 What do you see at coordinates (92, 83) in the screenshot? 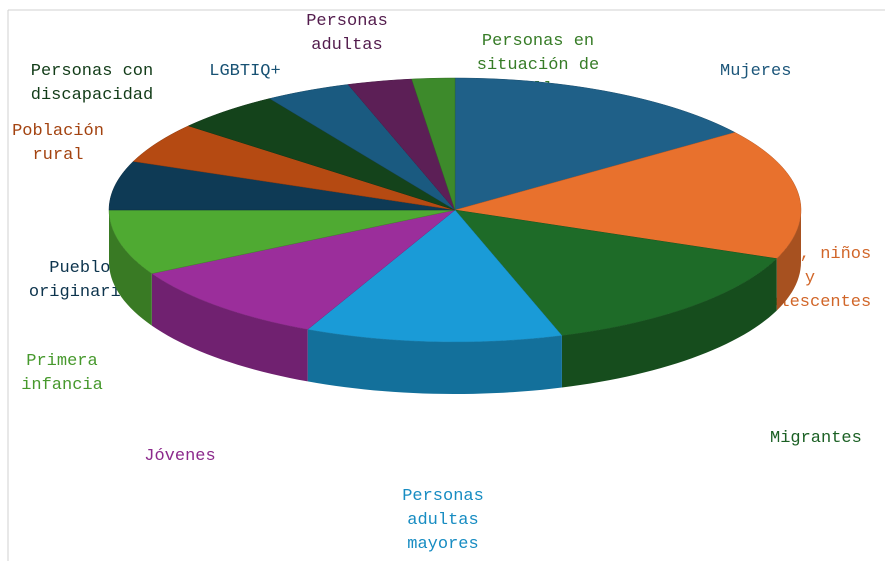
I see `slice-label: Personas con discapacidad` at bounding box center [92, 83].